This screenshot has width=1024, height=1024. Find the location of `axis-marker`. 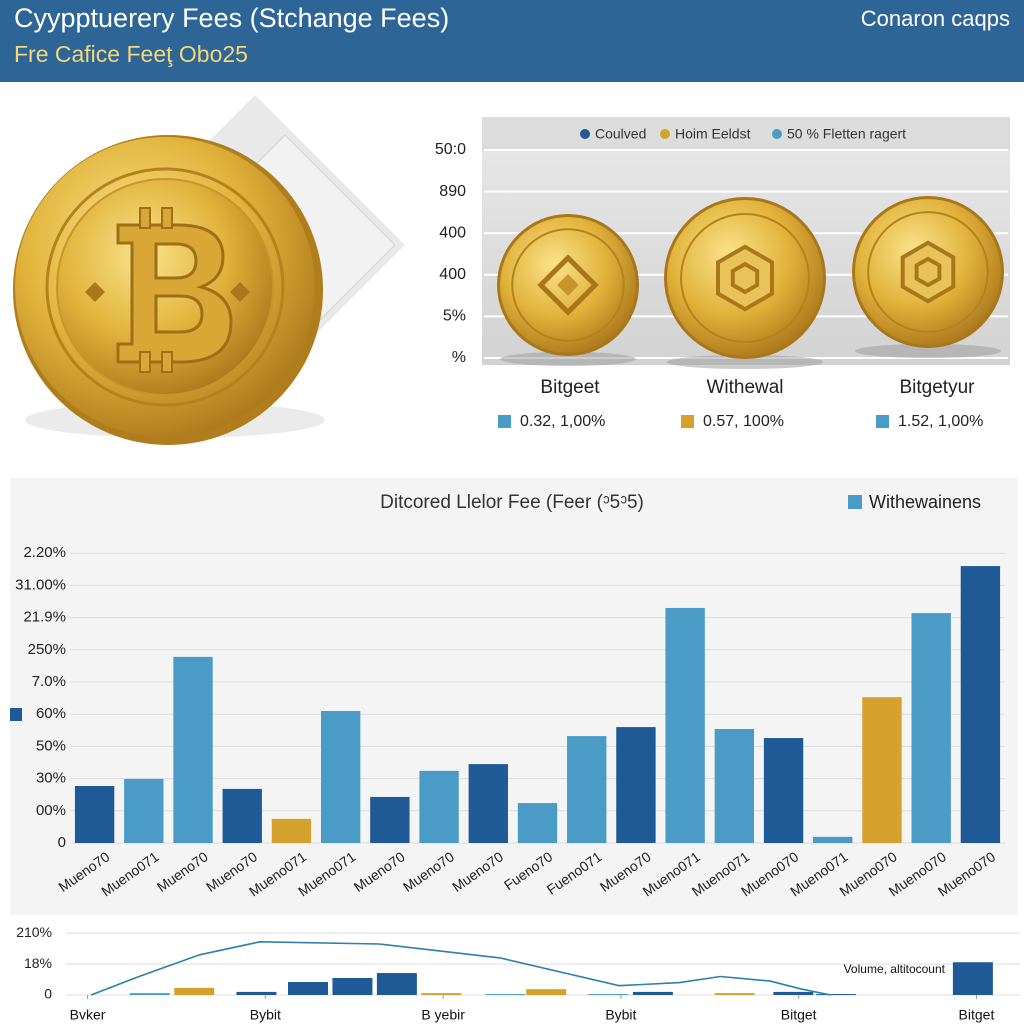

axis-marker is located at coordinates (16, 714).